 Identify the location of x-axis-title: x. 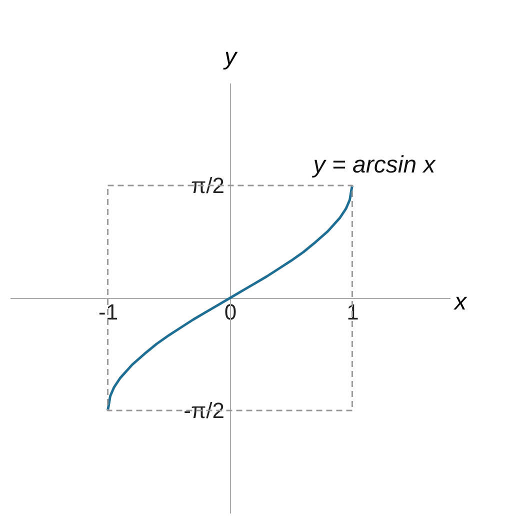
(461, 302).